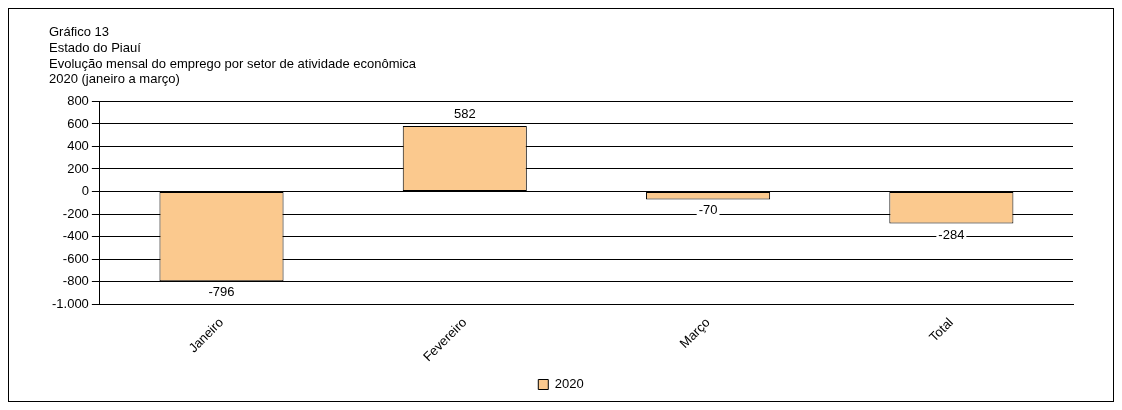 The image size is (1122, 410). What do you see at coordinates (708, 210) in the screenshot?
I see `data-label: -70` at bounding box center [708, 210].